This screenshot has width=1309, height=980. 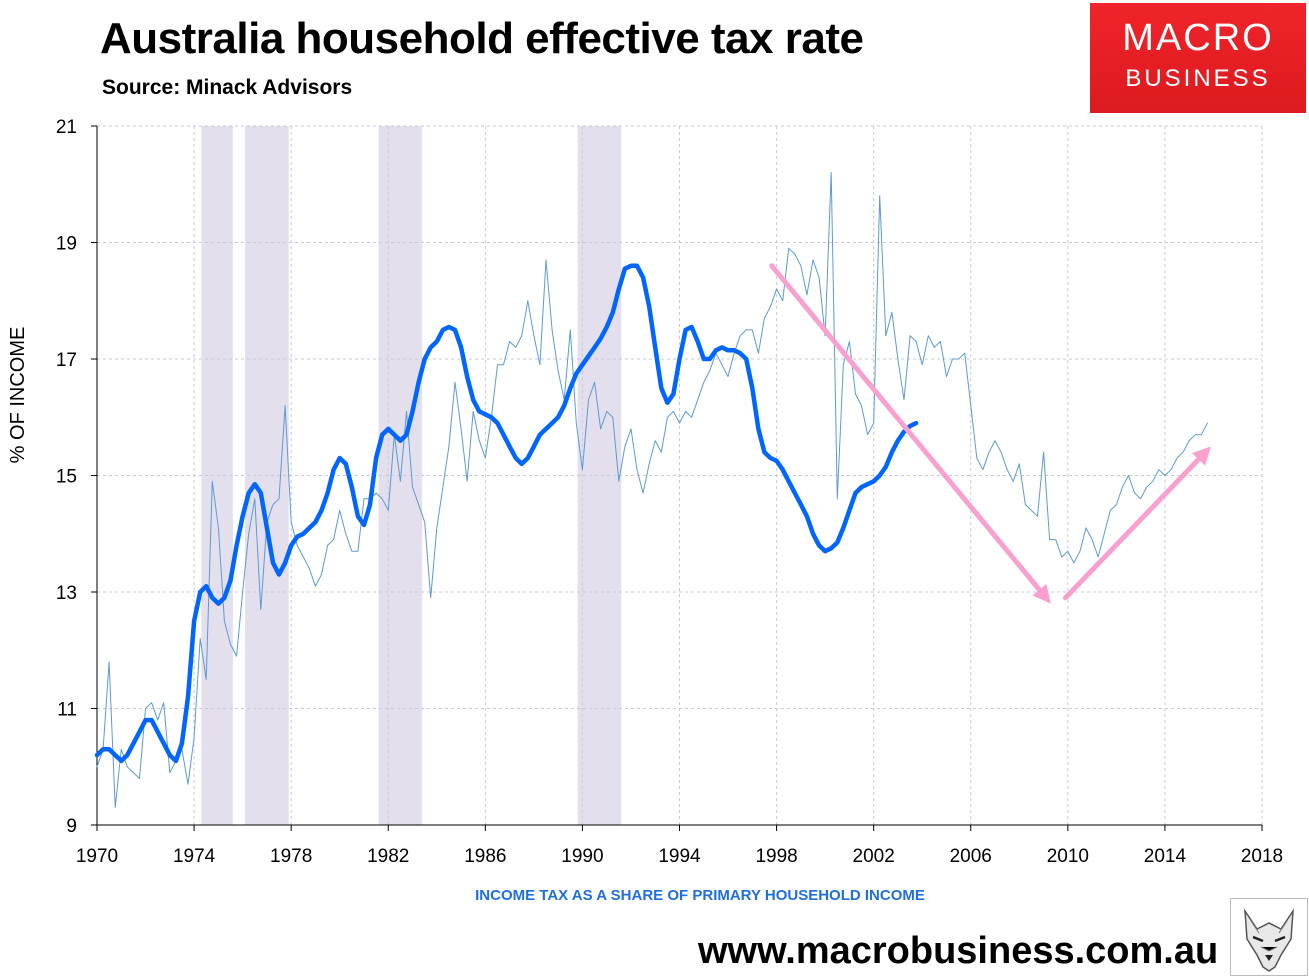 What do you see at coordinates (1198, 78) in the screenshot?
I see `logo-line-2: BUSINESS` at bounding box center [1198, 78].